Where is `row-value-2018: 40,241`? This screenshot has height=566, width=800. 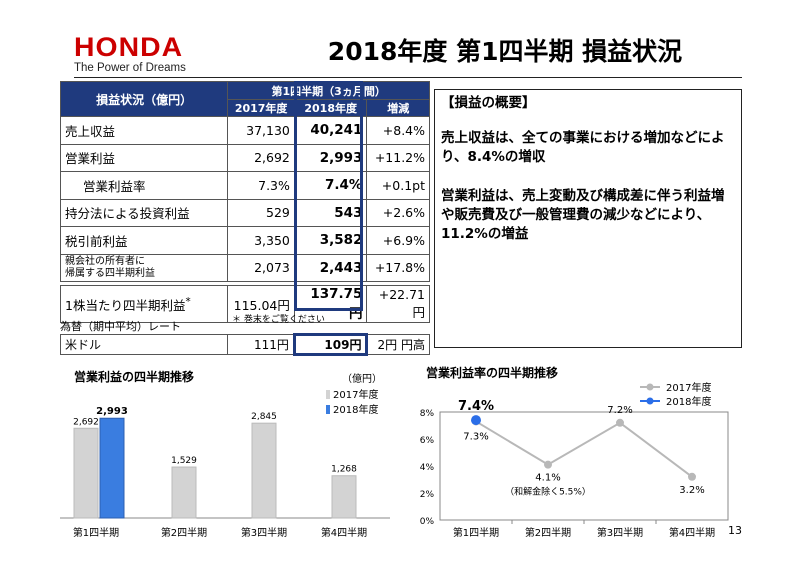 row-value-2018: 40,241 is located at coordinates (330, 130).